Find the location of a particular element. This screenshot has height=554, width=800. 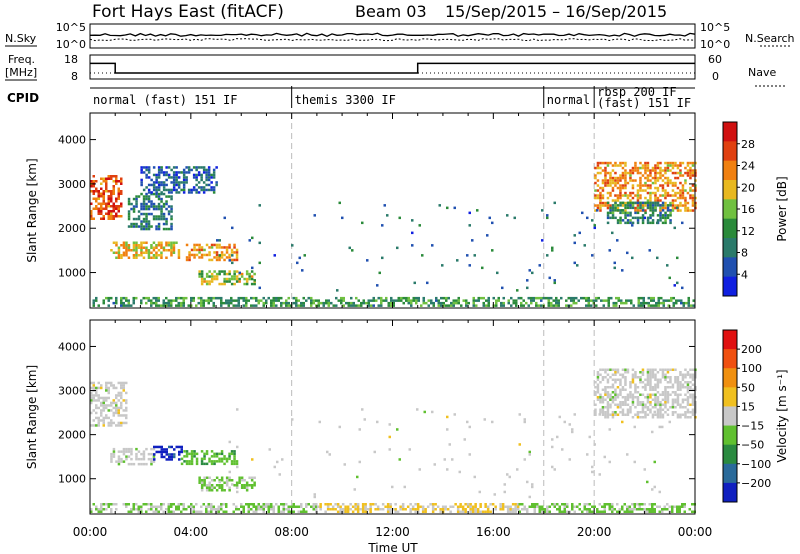

colorbar-swatch is located at coordinates (730, 397).